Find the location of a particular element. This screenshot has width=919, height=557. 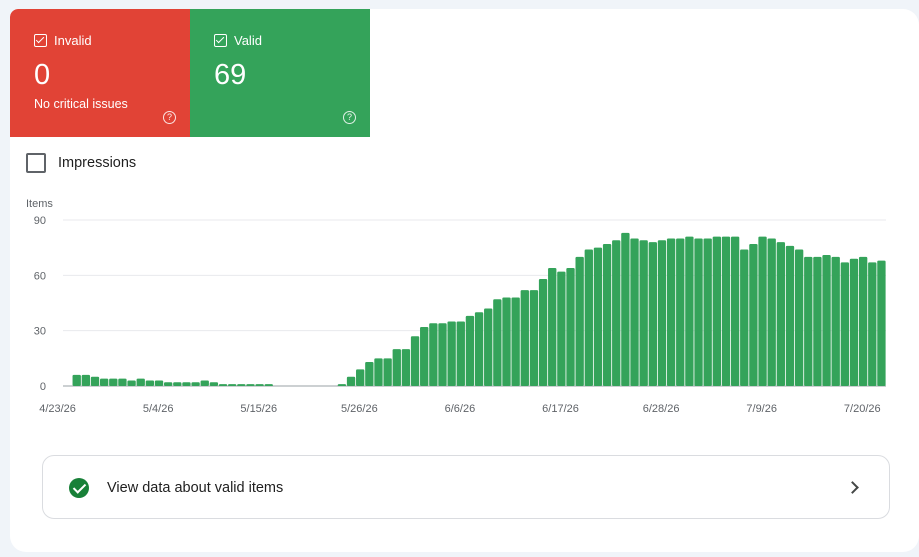

y-tick-label: 0 is located at coordinates (43, 387).